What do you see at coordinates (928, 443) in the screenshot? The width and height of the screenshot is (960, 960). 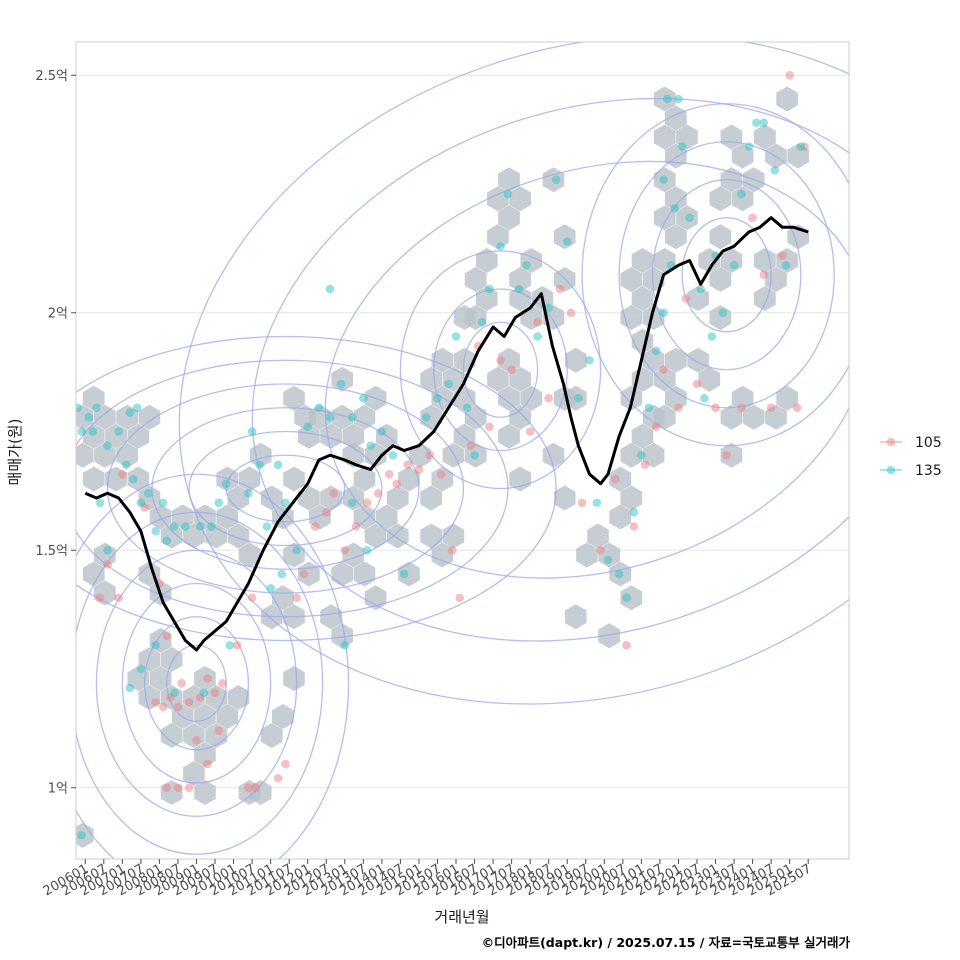 I see `legend-label: 105` at bounding box center [928, 443].